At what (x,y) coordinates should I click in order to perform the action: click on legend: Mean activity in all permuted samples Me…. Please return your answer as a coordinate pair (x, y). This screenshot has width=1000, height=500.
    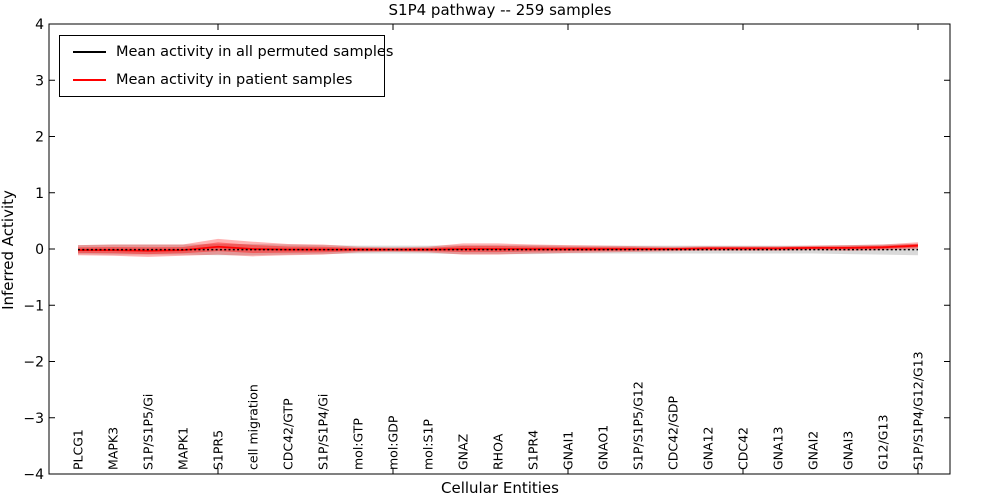
    Looking at the image, I should click on (226, 66).